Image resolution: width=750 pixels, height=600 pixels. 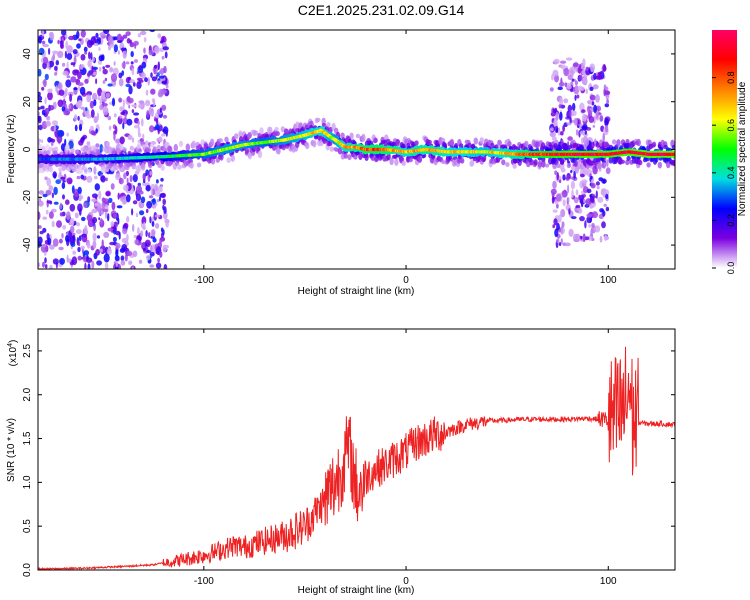 I want to click on snr-xlabel: Height of straight line (km), so click(x=356, y=590).